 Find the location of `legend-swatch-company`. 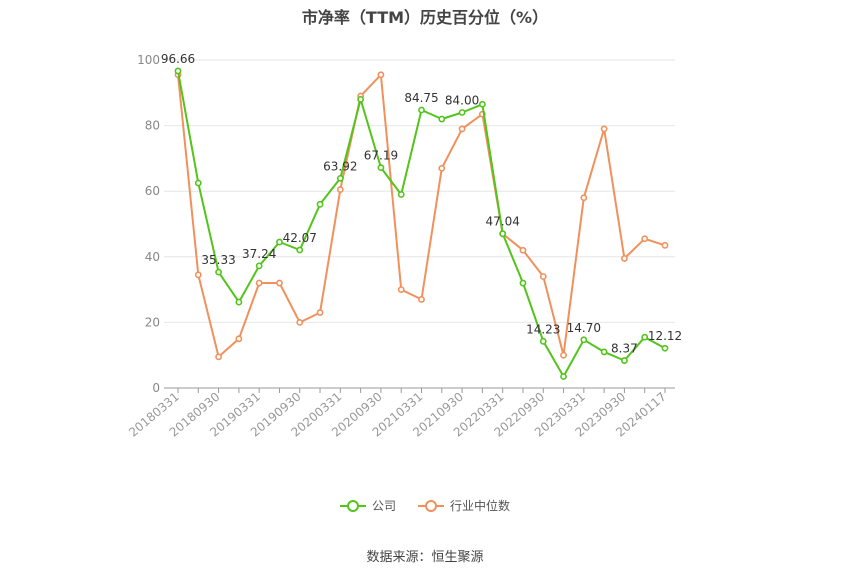

legend-swatch-company is located at coordinates (352, 505).